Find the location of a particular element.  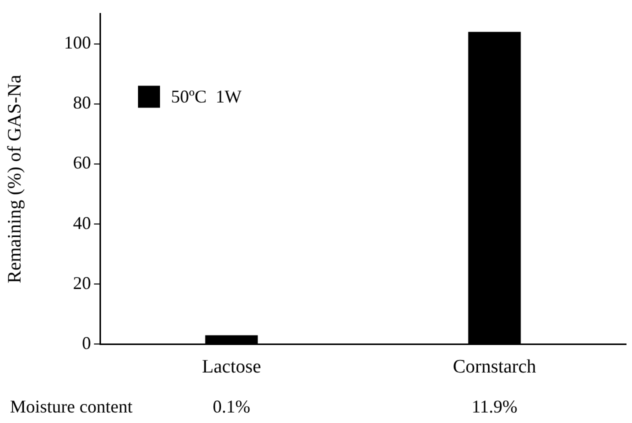

x-tick-label: Lactose is located at coordinates (232, 367).